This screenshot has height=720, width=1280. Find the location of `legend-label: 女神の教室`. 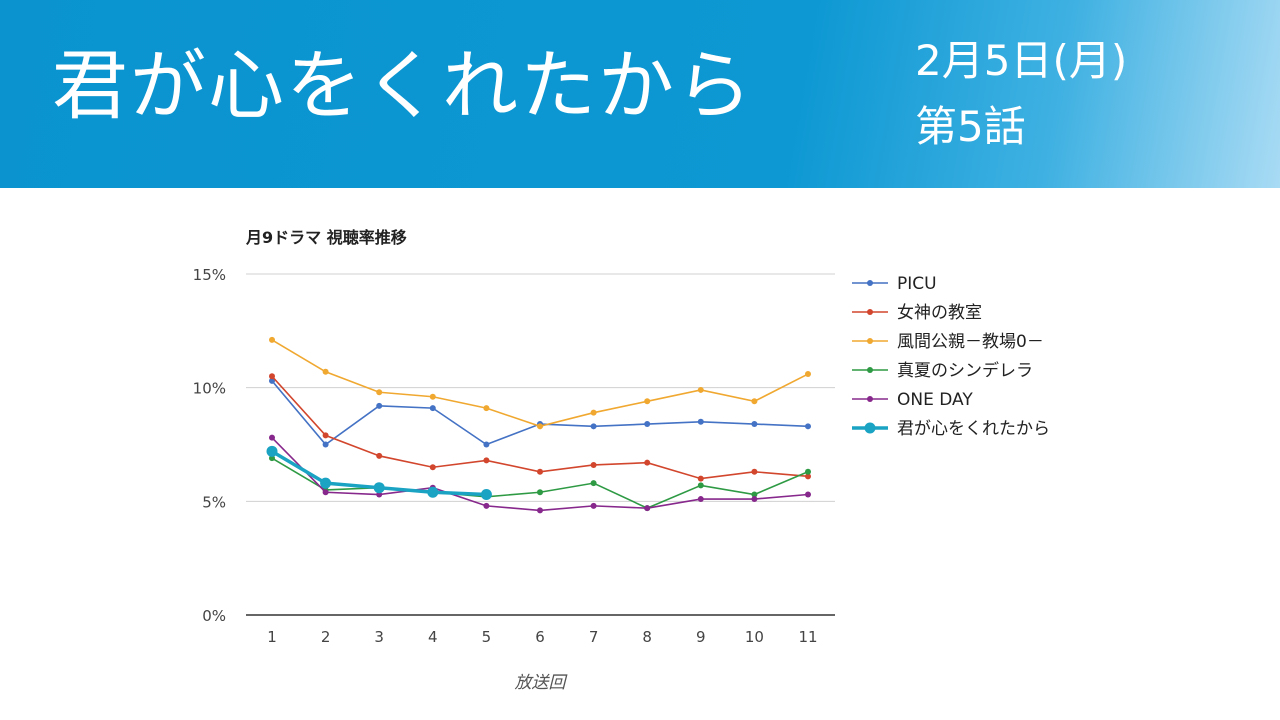

legend-label: 女神の教室 is located at coordinates (939, 313).